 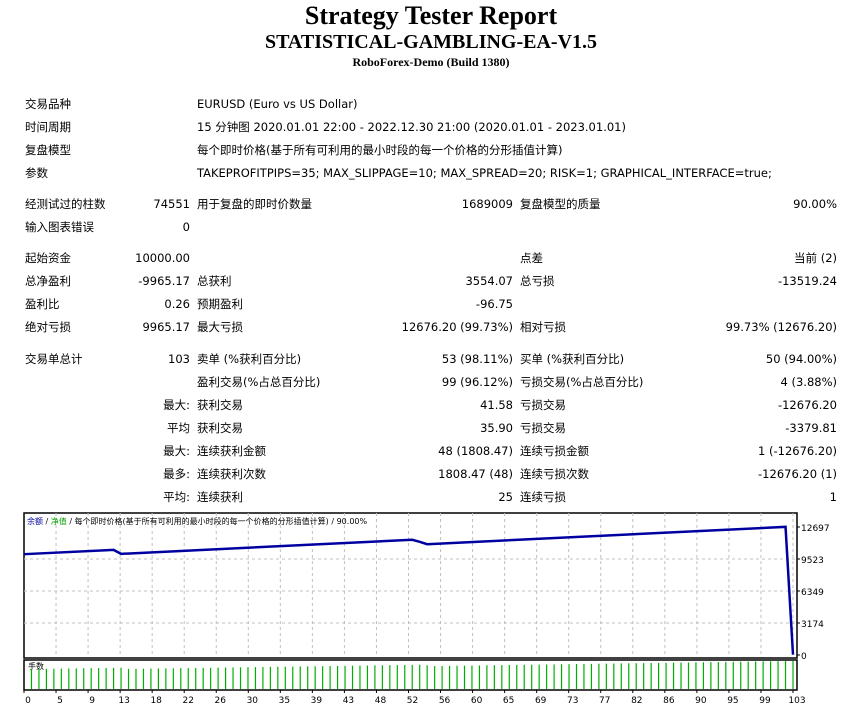 I want to click on stat-value: 74551, so click(x=171, y=204).